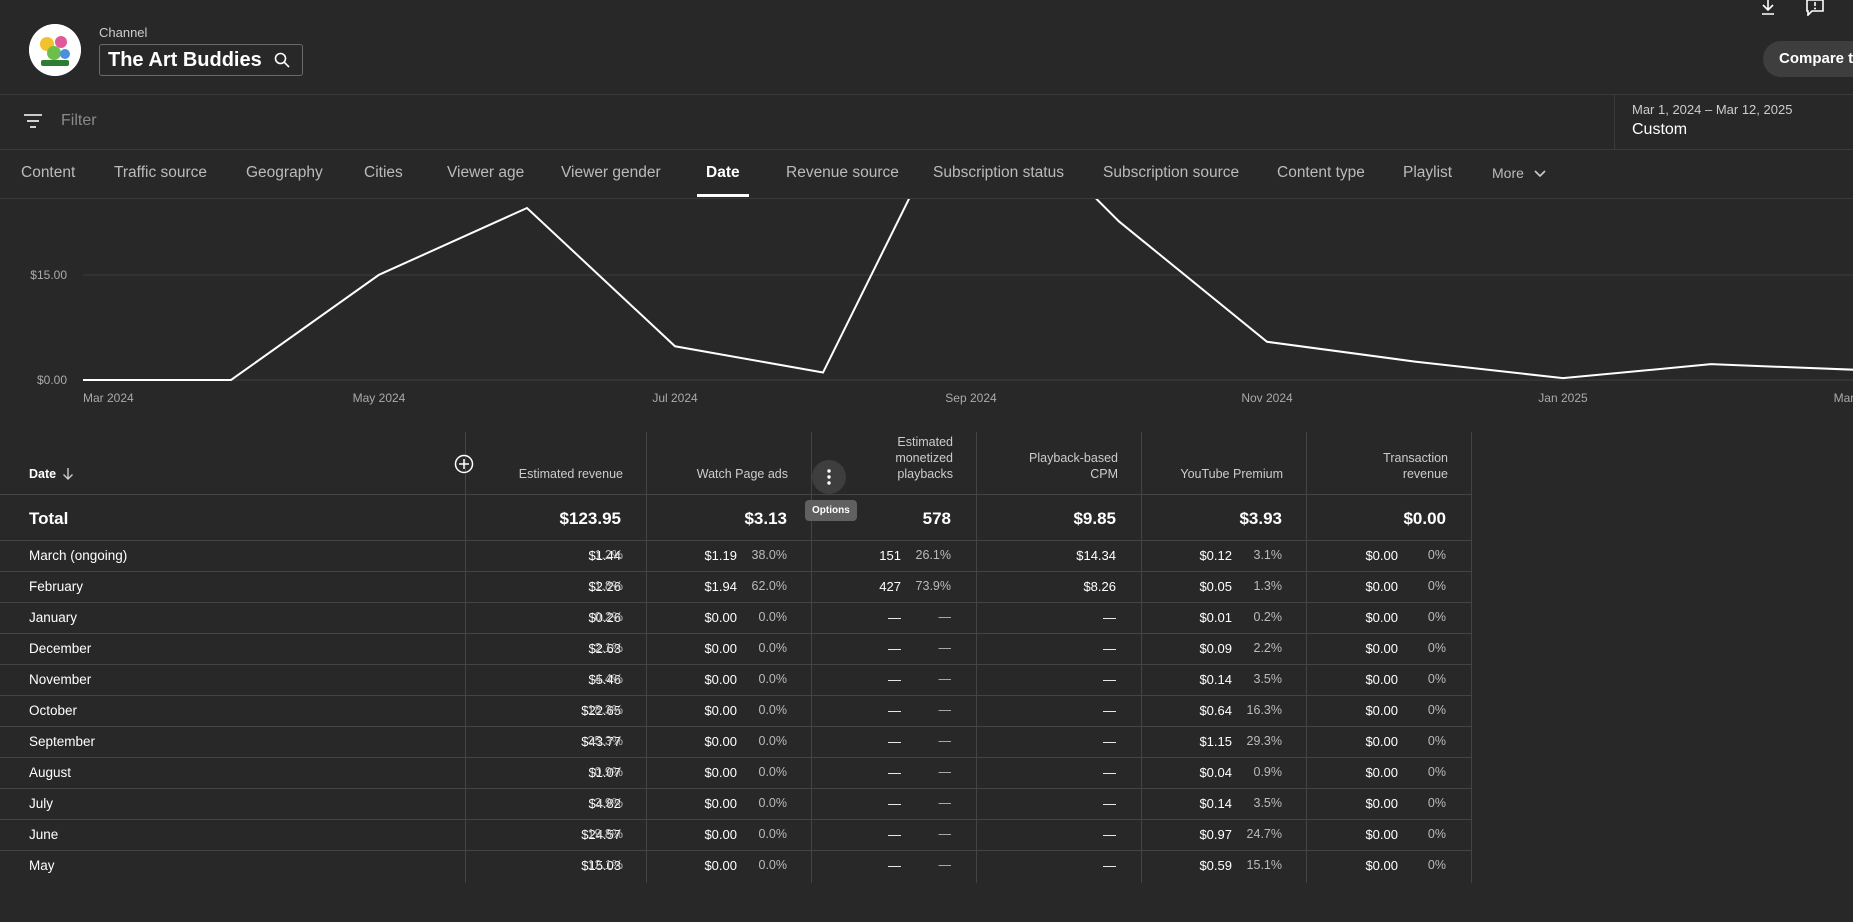 This screenshot has width=1853, height=922. Describe the element at coordinates (1268, 648) in the screenshot. I see `cell-percent: 2.2%` at that location.